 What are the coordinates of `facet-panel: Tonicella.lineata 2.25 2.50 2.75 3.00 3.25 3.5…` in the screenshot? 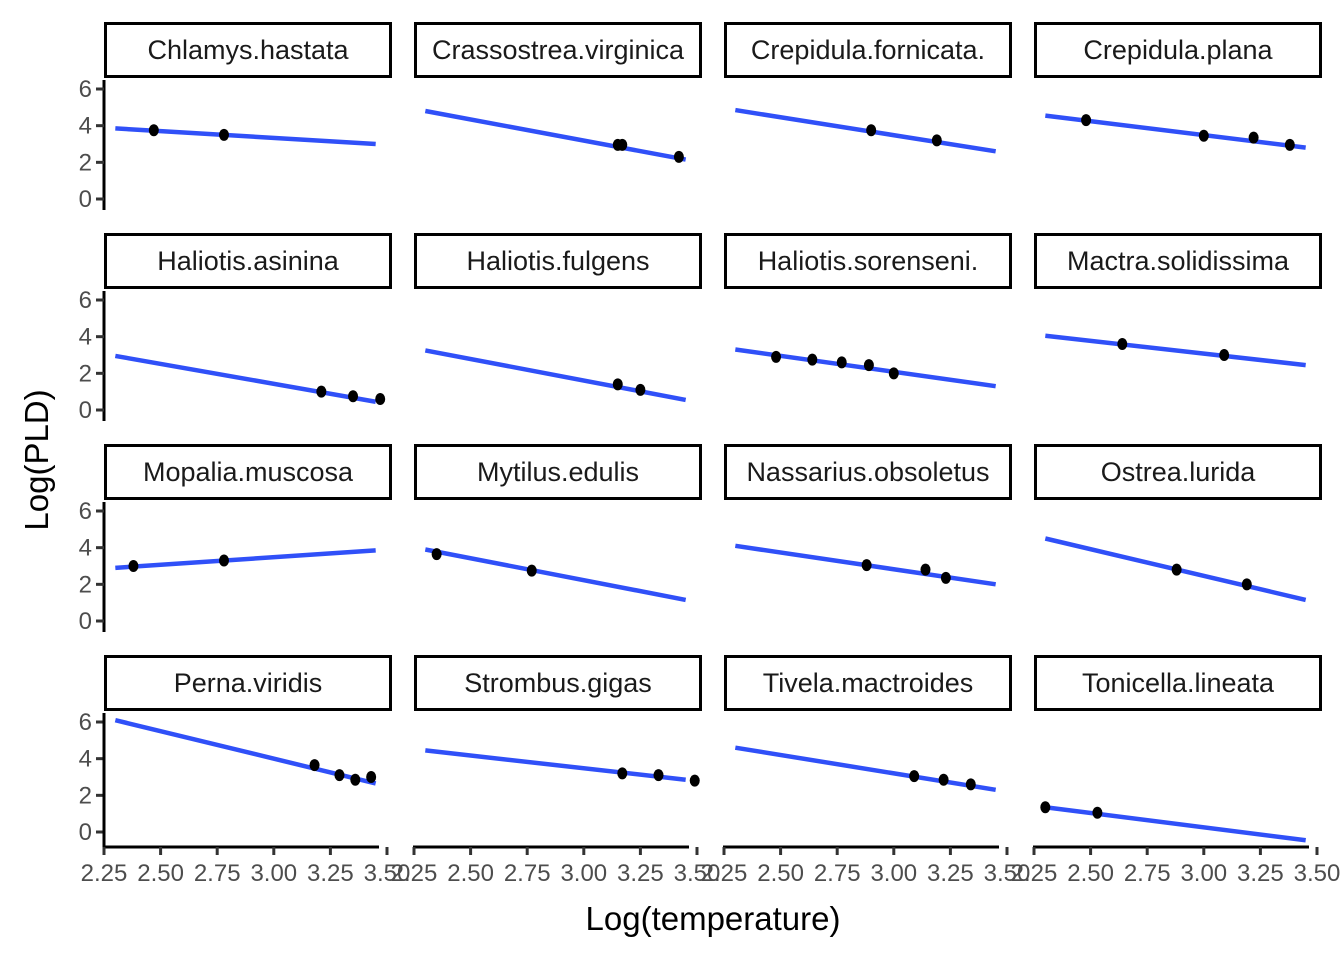 It's located at (1176, 771).